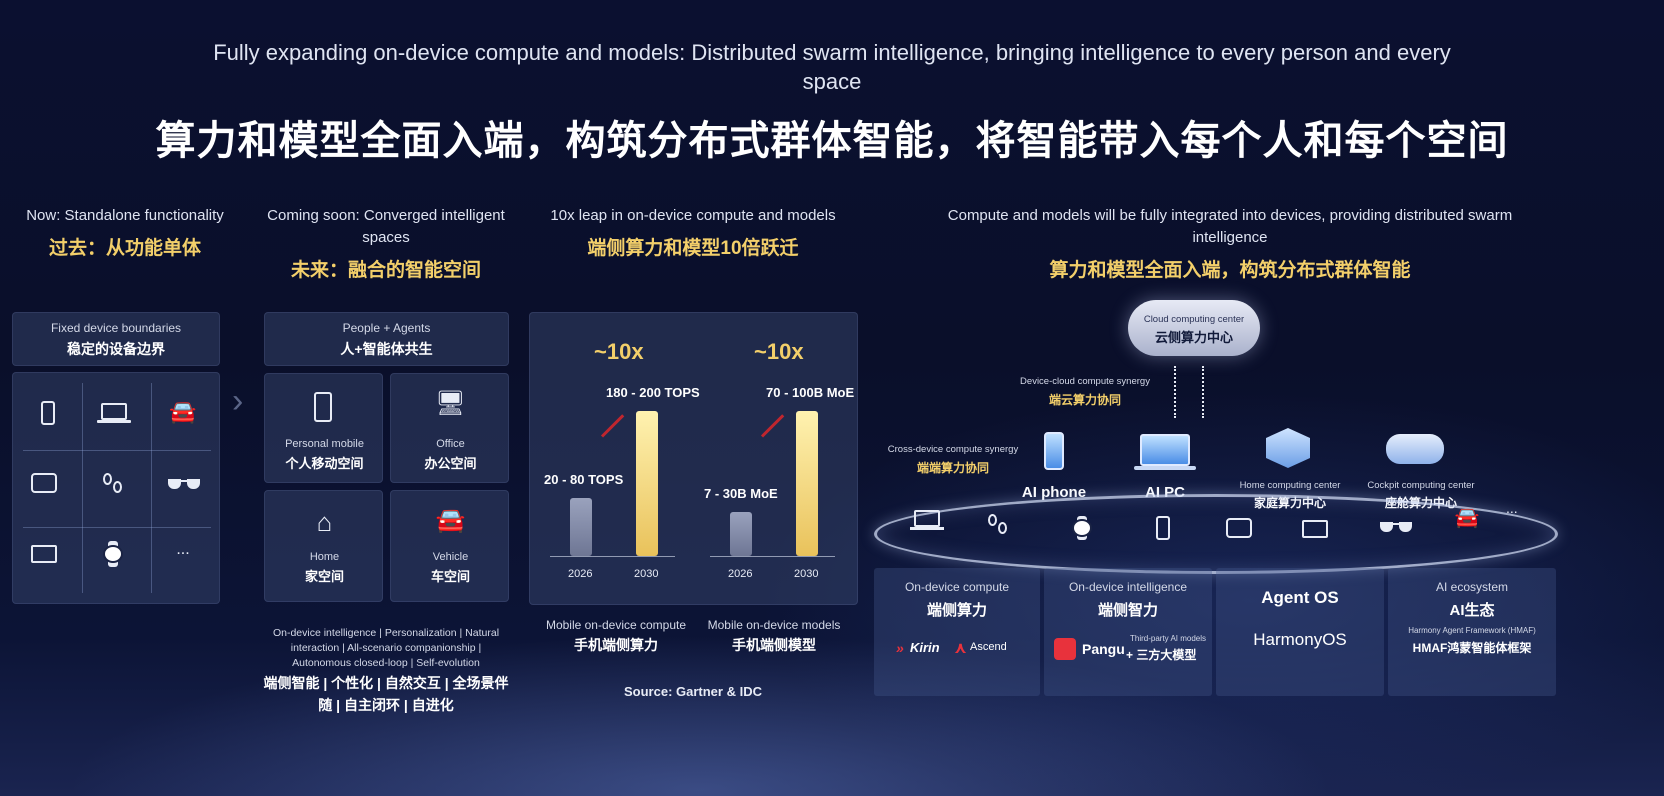 This screenshot has height=796, width=1664. I want to click on ring-laptop-icon, so click(927, 518).